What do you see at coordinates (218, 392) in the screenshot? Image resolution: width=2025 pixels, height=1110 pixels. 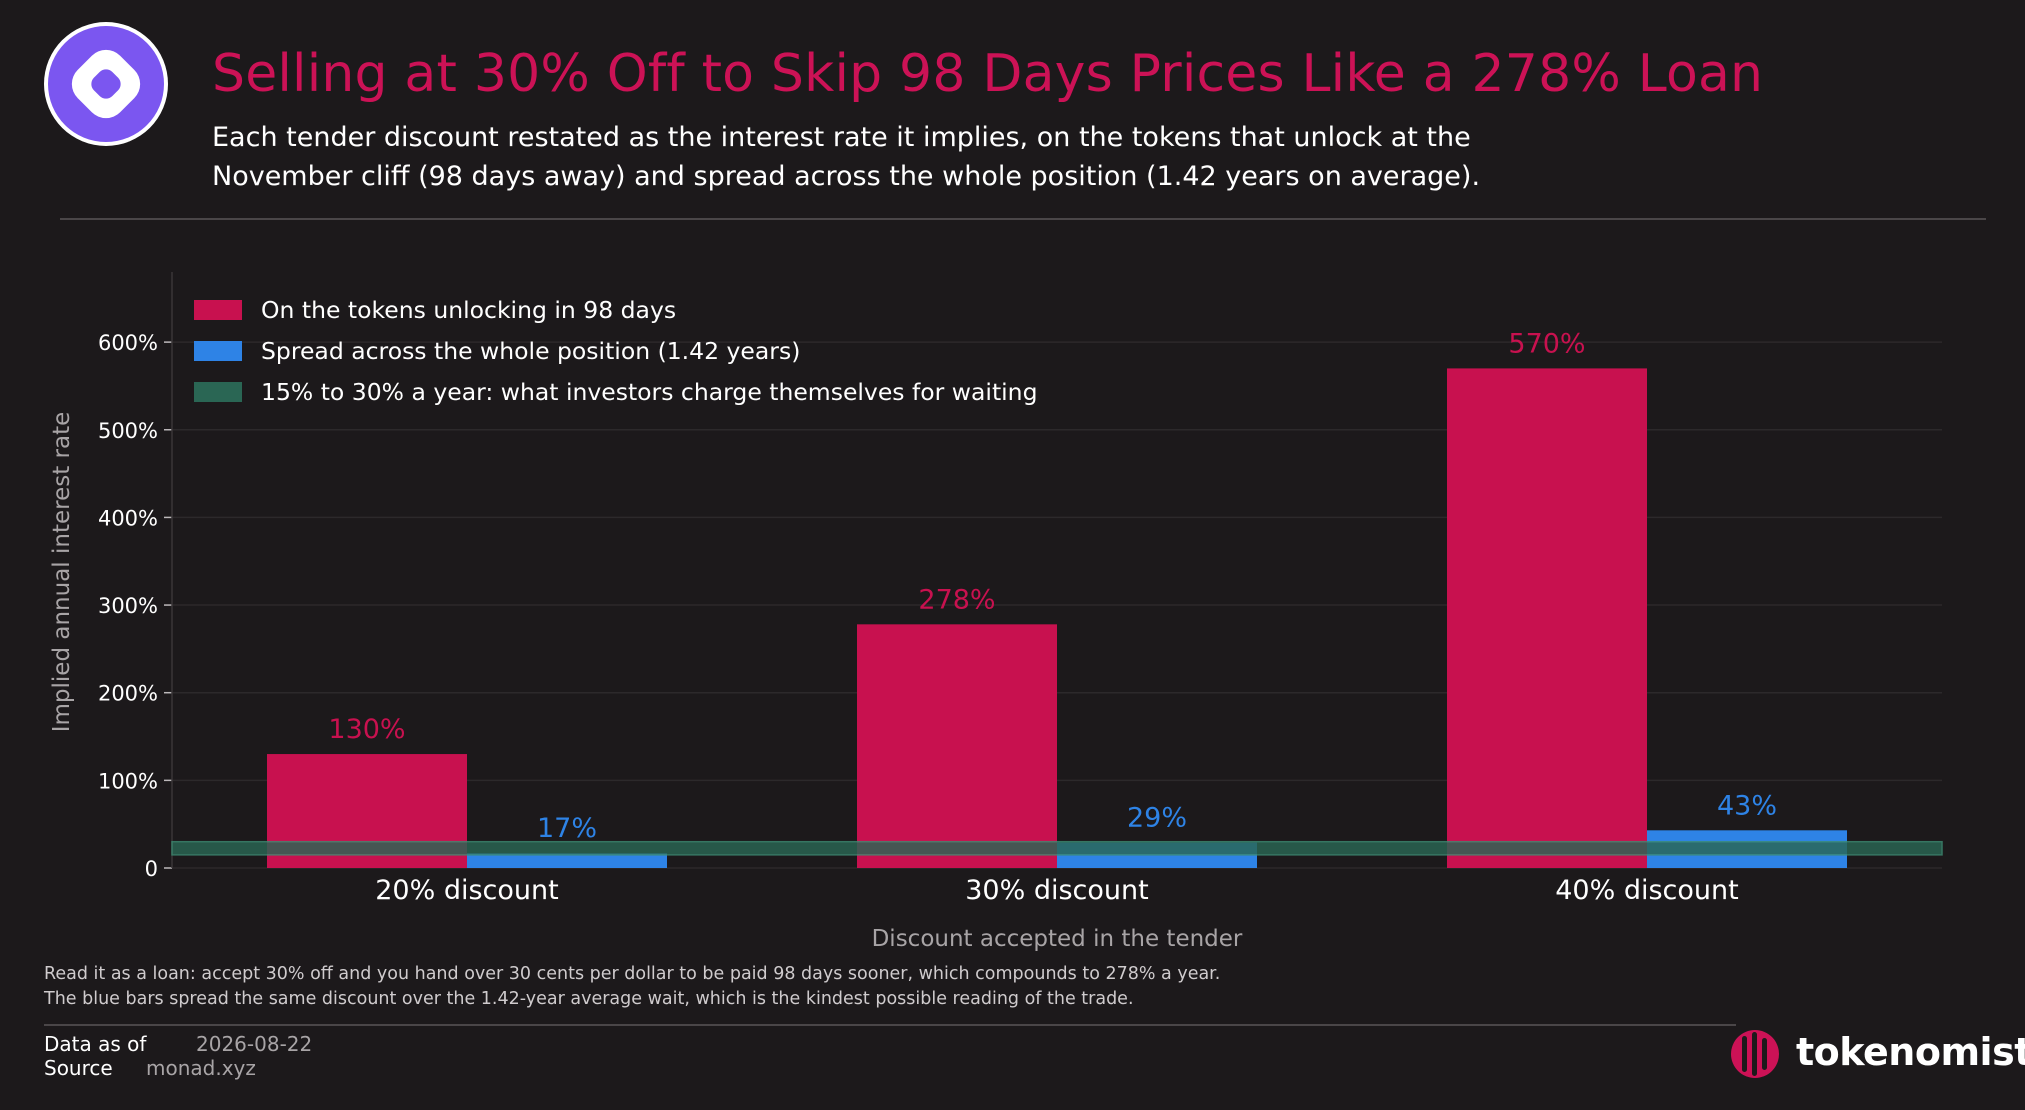 I see `legend-item-band-swatch` at bounding box center [218, 392].